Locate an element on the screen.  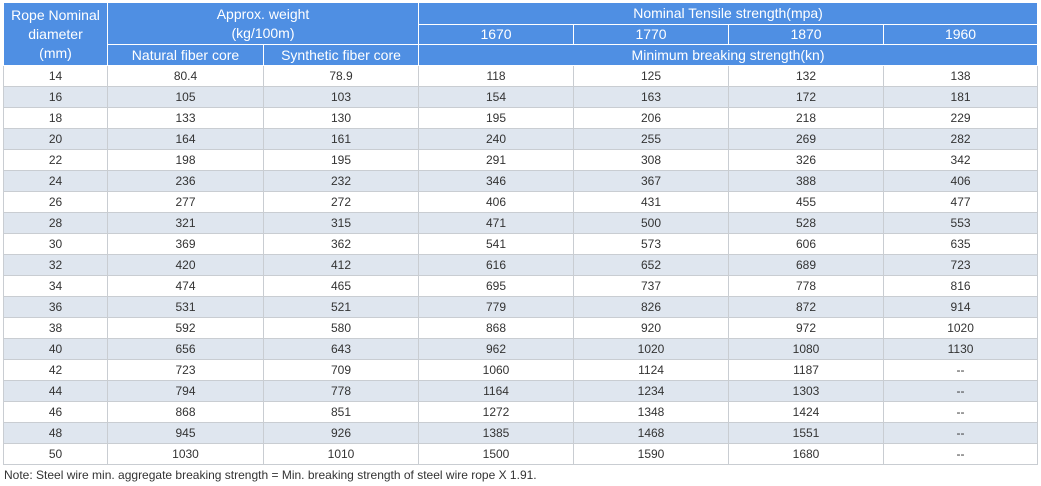
table-cell: 34 is located at coordinates (55, 286).